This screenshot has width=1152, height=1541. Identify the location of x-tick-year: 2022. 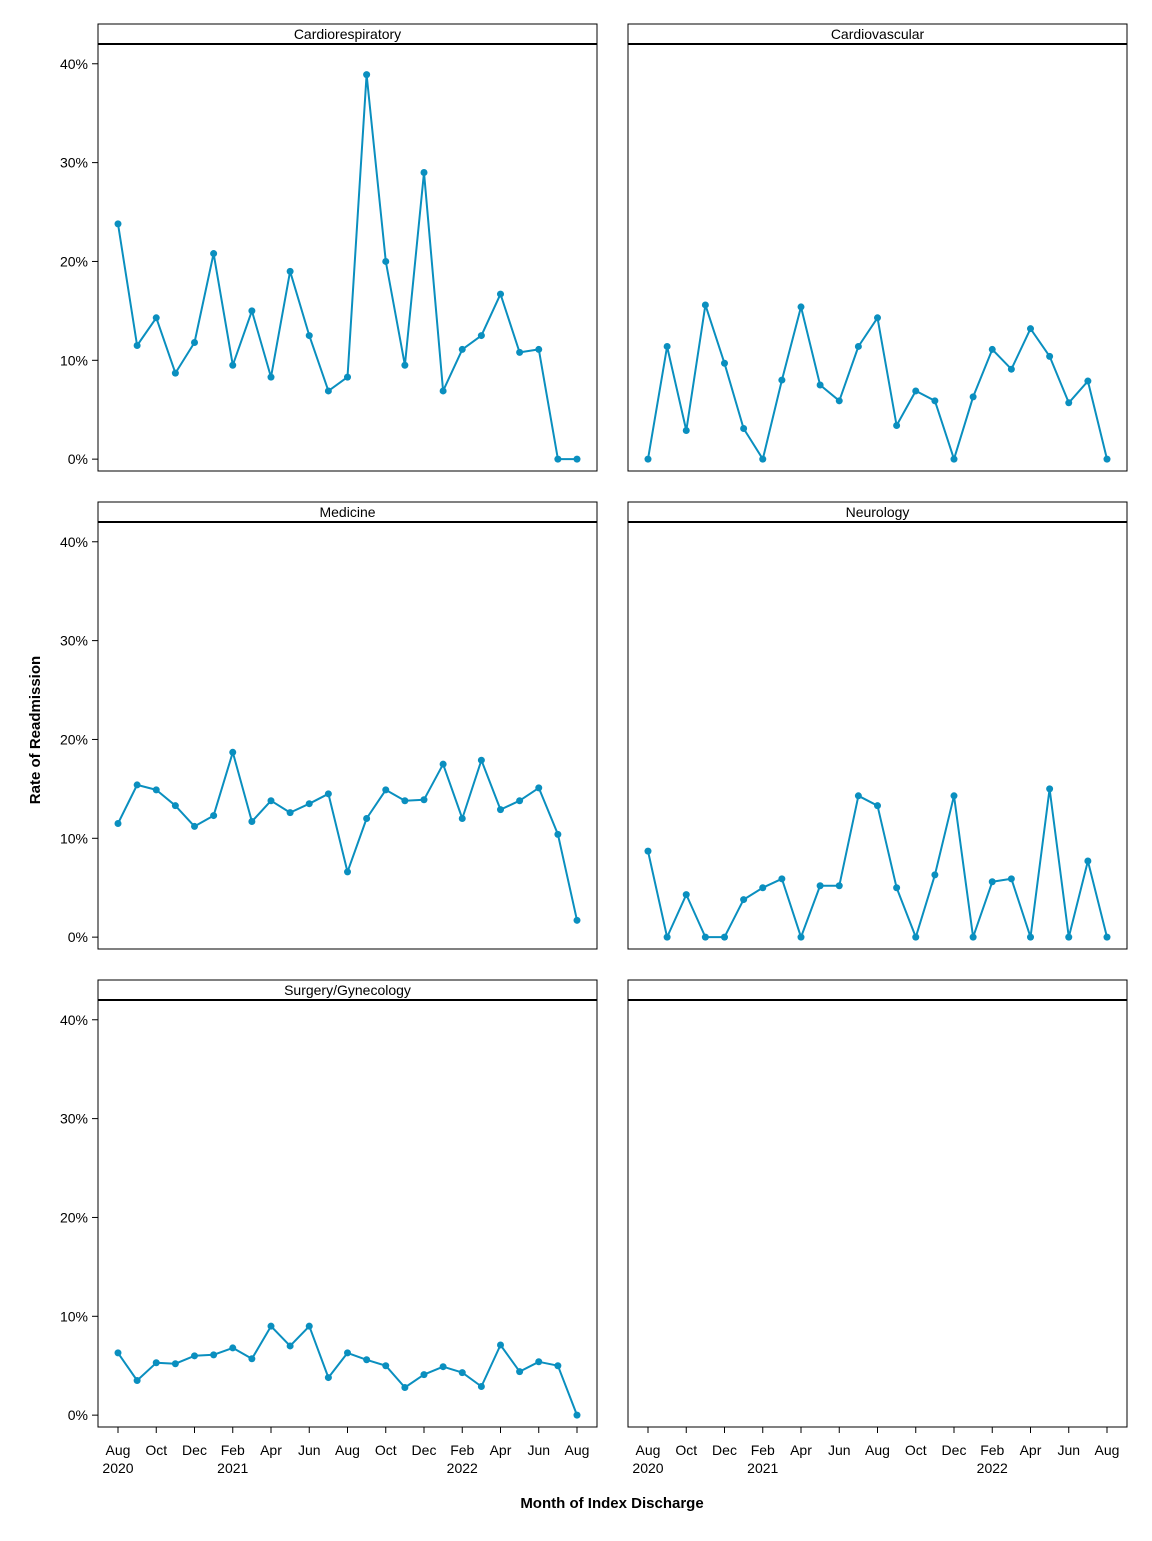
(992, 1468).